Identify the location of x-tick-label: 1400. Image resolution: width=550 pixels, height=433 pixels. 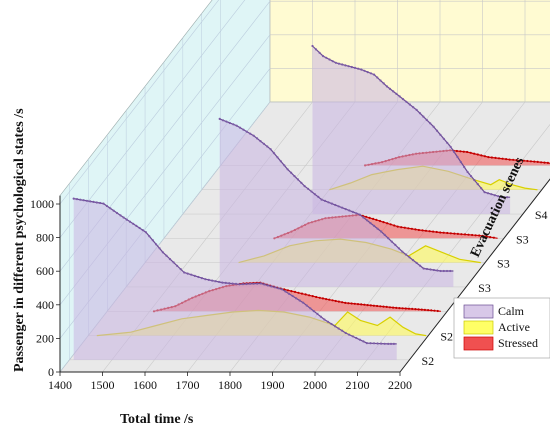
(60, 385).